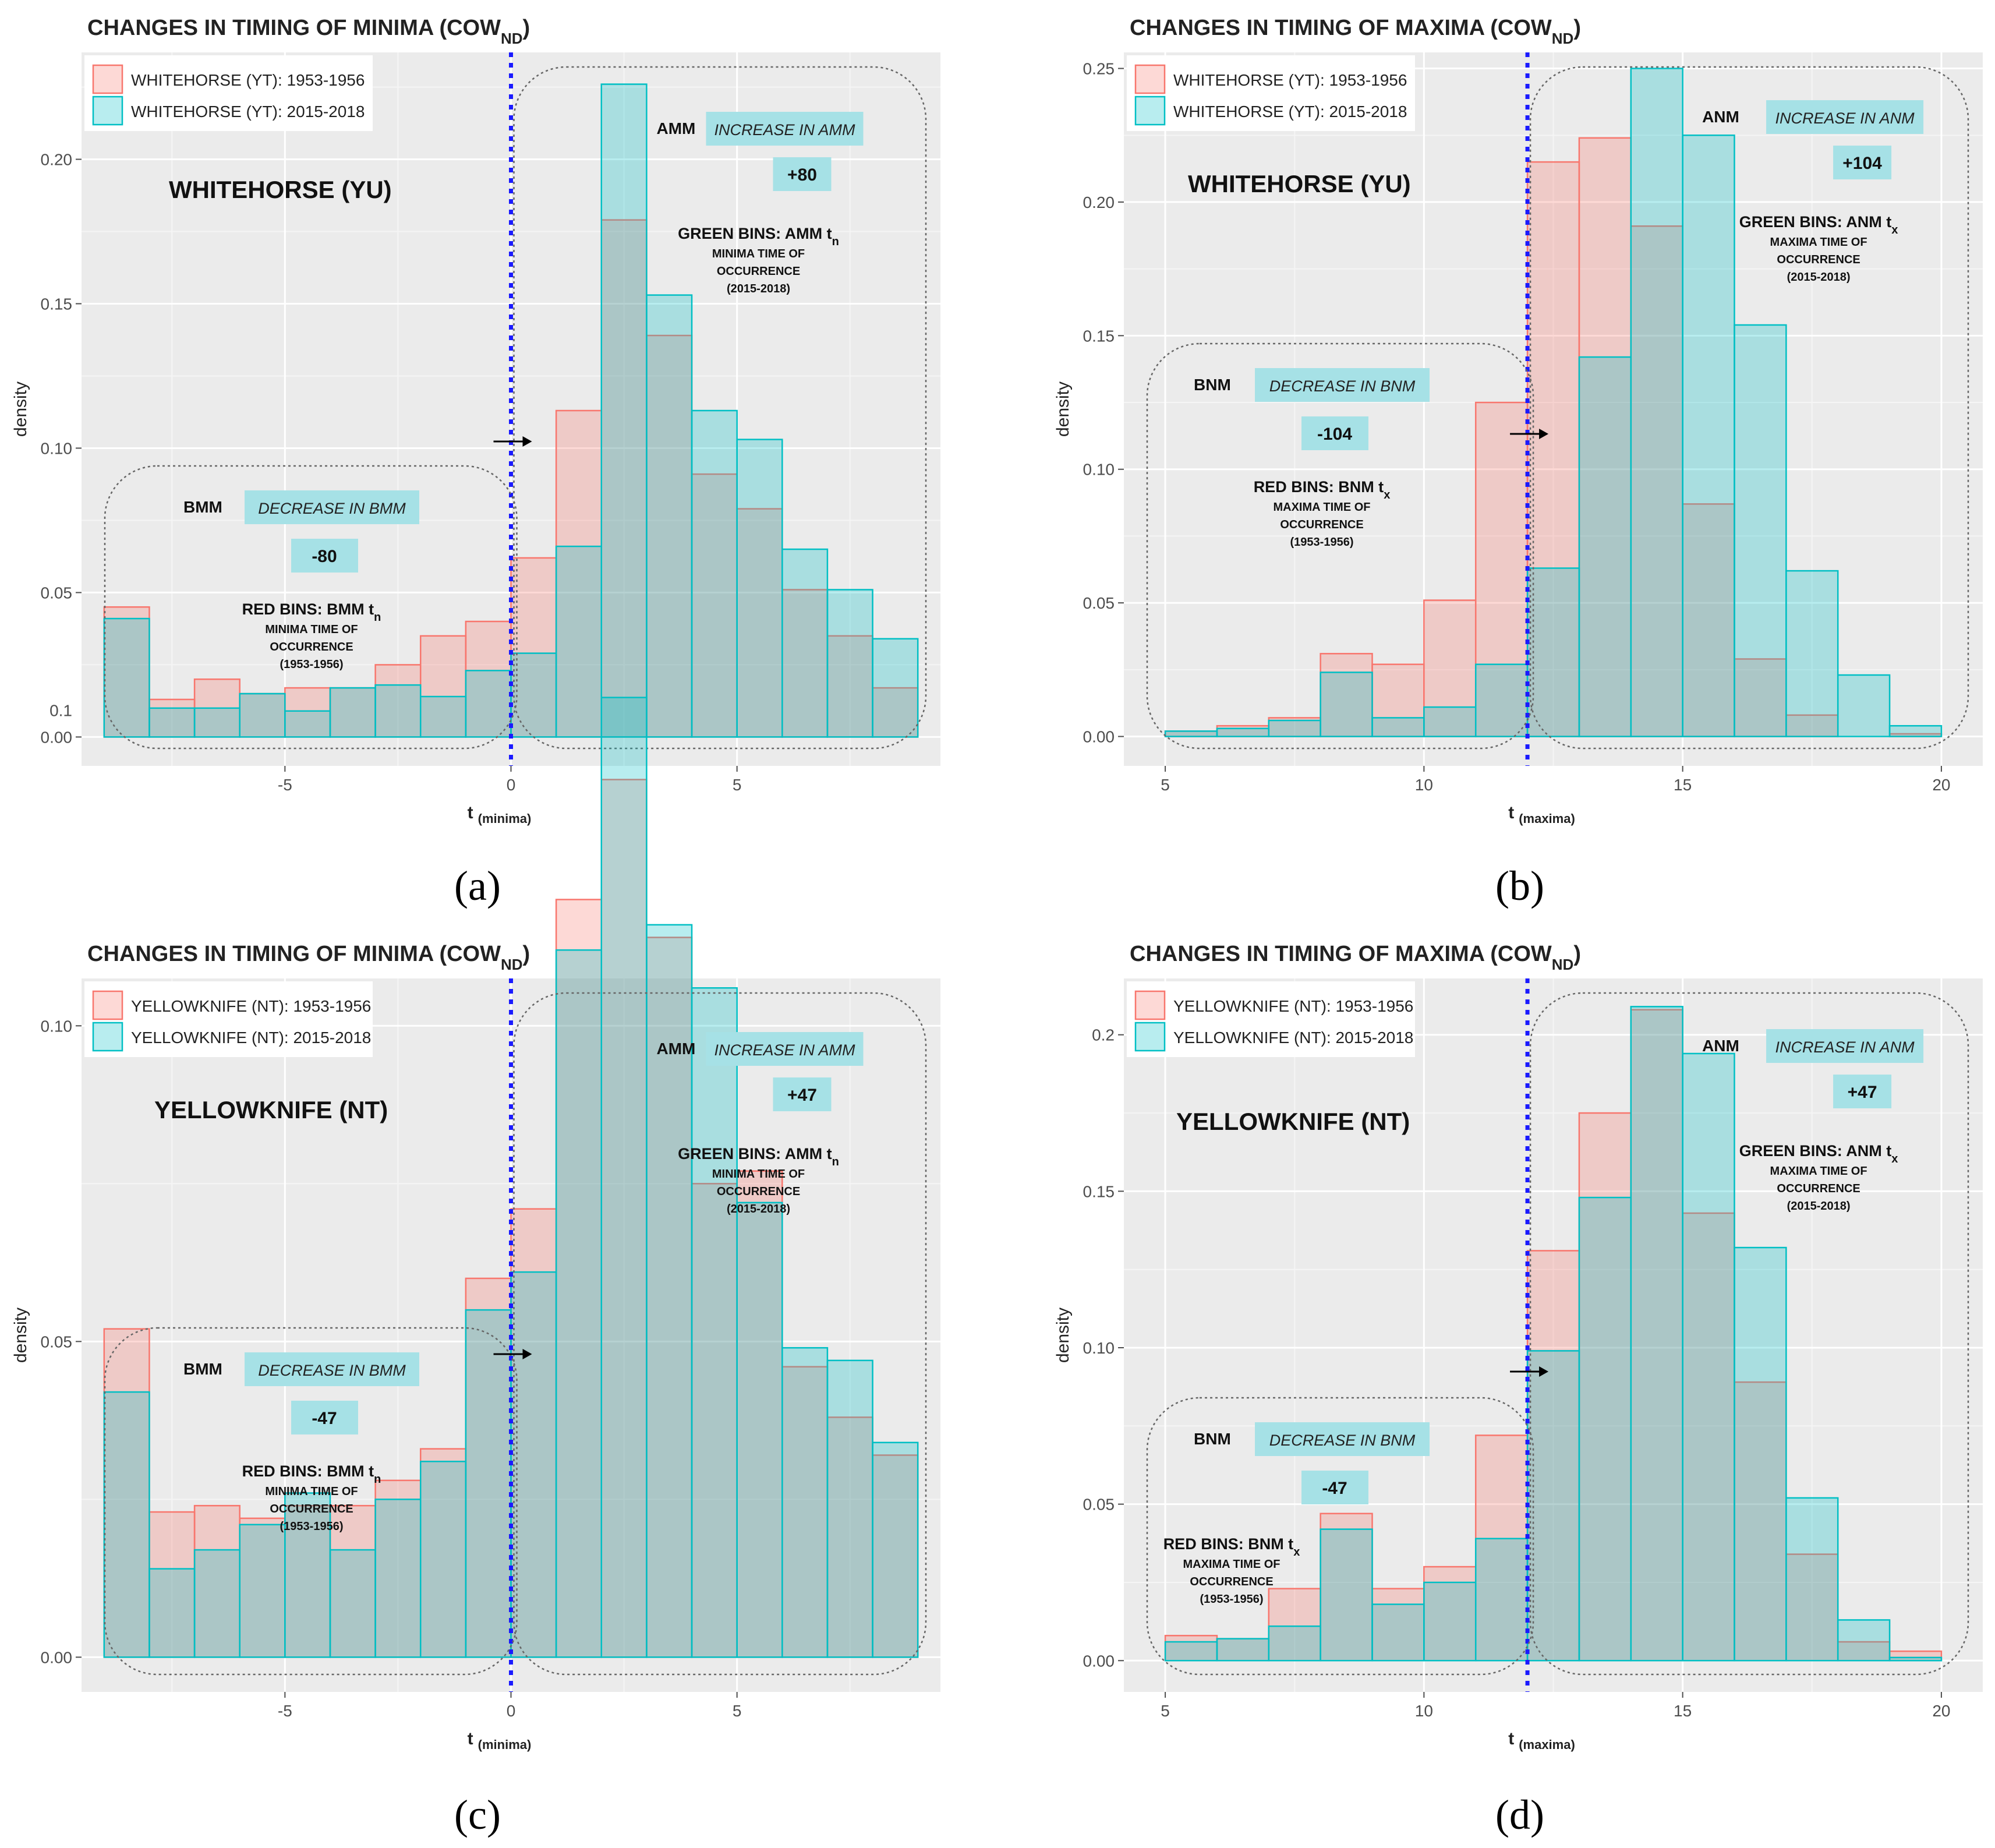 This screenshot has width=1995, height=1848. I want to click on after-number-box, so click(1863, 1091).